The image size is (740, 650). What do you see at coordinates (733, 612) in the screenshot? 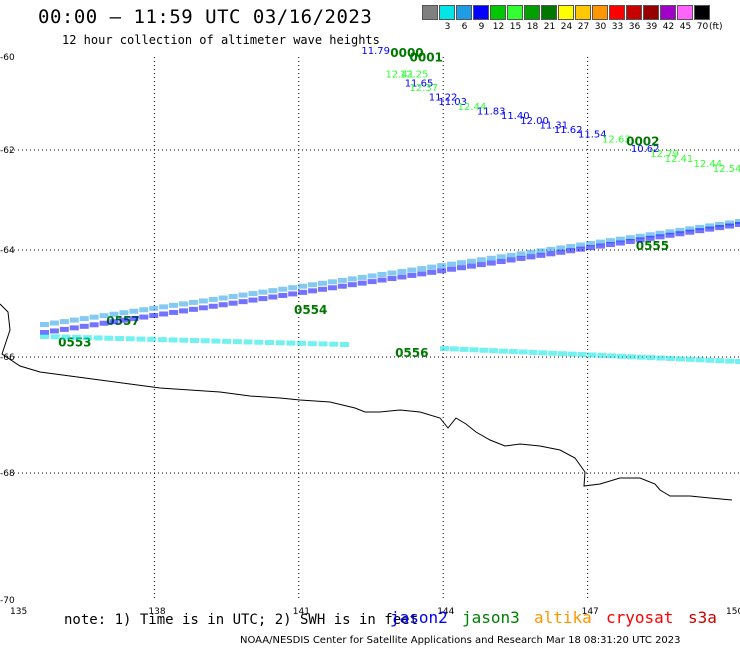
I see `lon-tick-label: 150` at bounding box center [733, 612].